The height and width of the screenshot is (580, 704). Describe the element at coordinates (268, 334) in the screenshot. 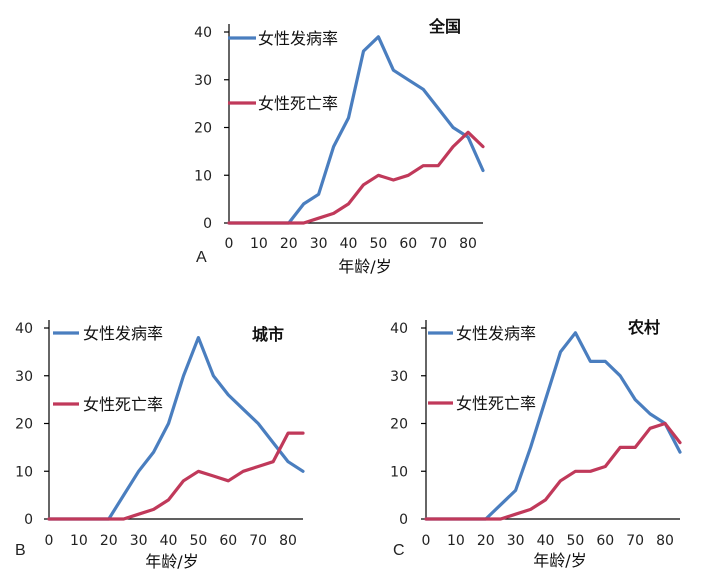

I see `chart-title: 城市` at that location.